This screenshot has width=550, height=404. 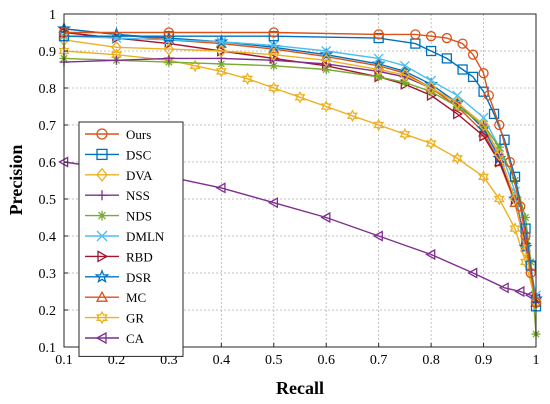 What do you see at coordinates (48, 311) in the screenshot?
I see `y-tick-label: 0.2` at bounding box center [48, 311].